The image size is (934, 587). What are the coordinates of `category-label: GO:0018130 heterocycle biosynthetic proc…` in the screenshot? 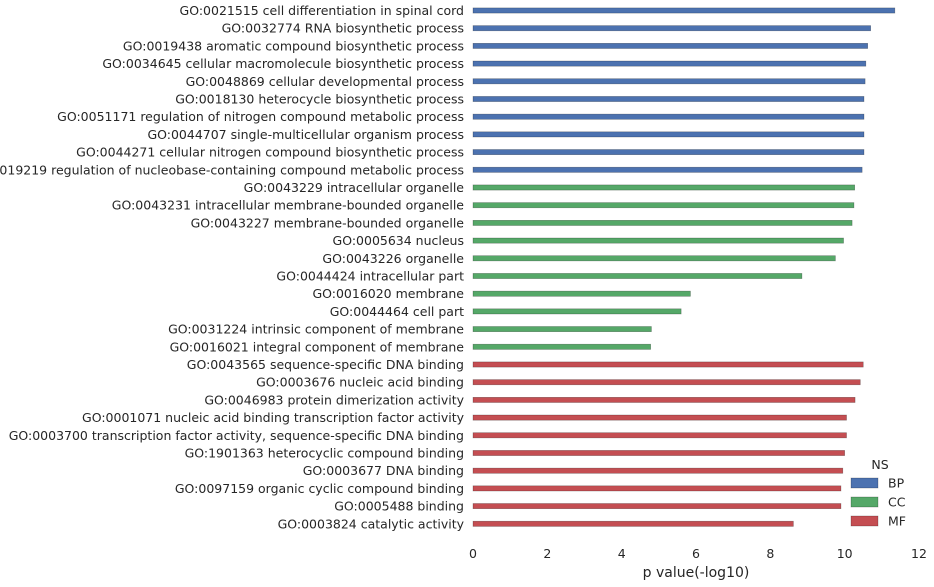 It's located at (319, 99).